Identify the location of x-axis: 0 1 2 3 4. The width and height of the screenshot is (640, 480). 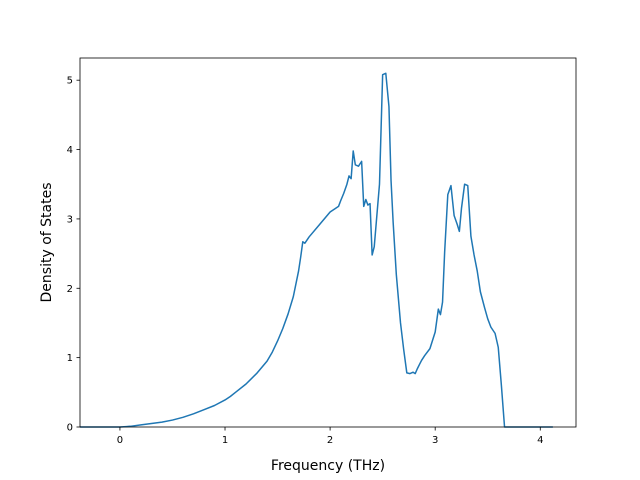
(330, 436).